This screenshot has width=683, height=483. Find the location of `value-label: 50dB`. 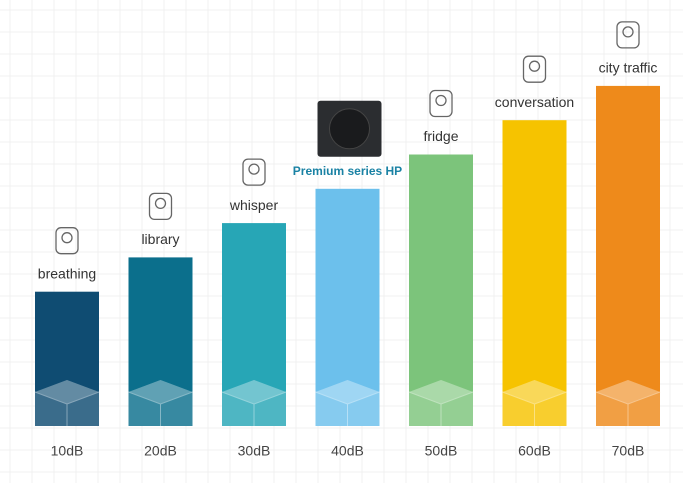

value-label: 50dB is located at coordinates (441, 451).